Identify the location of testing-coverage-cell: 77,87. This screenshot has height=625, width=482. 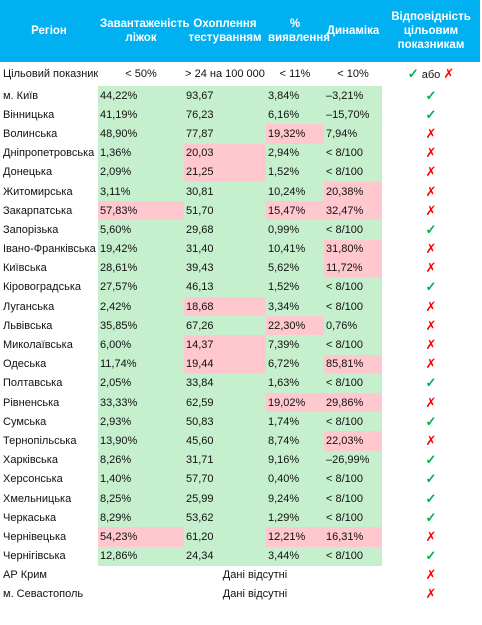
(225, 134).